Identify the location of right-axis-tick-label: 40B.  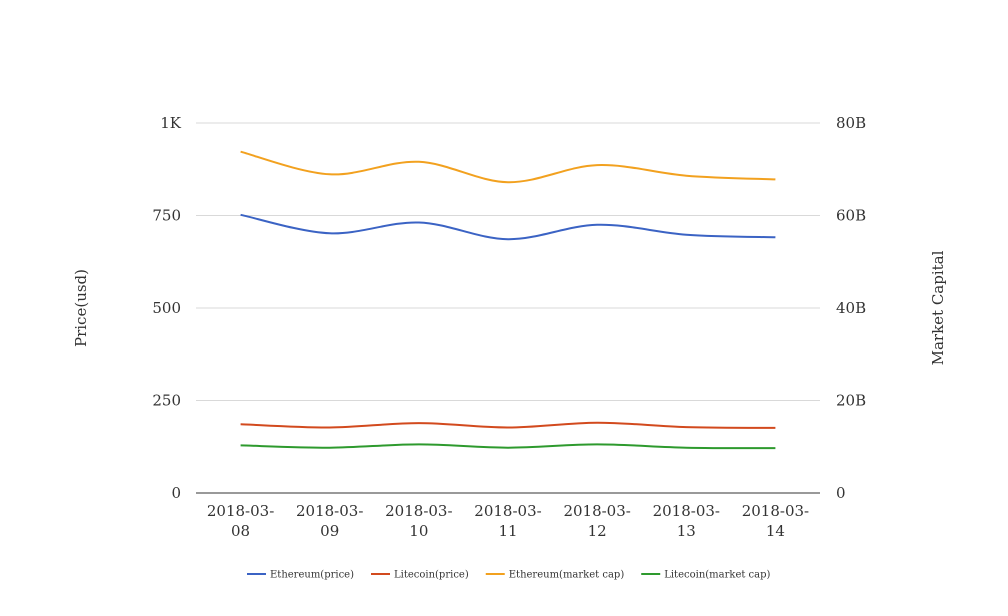
(851, 308).